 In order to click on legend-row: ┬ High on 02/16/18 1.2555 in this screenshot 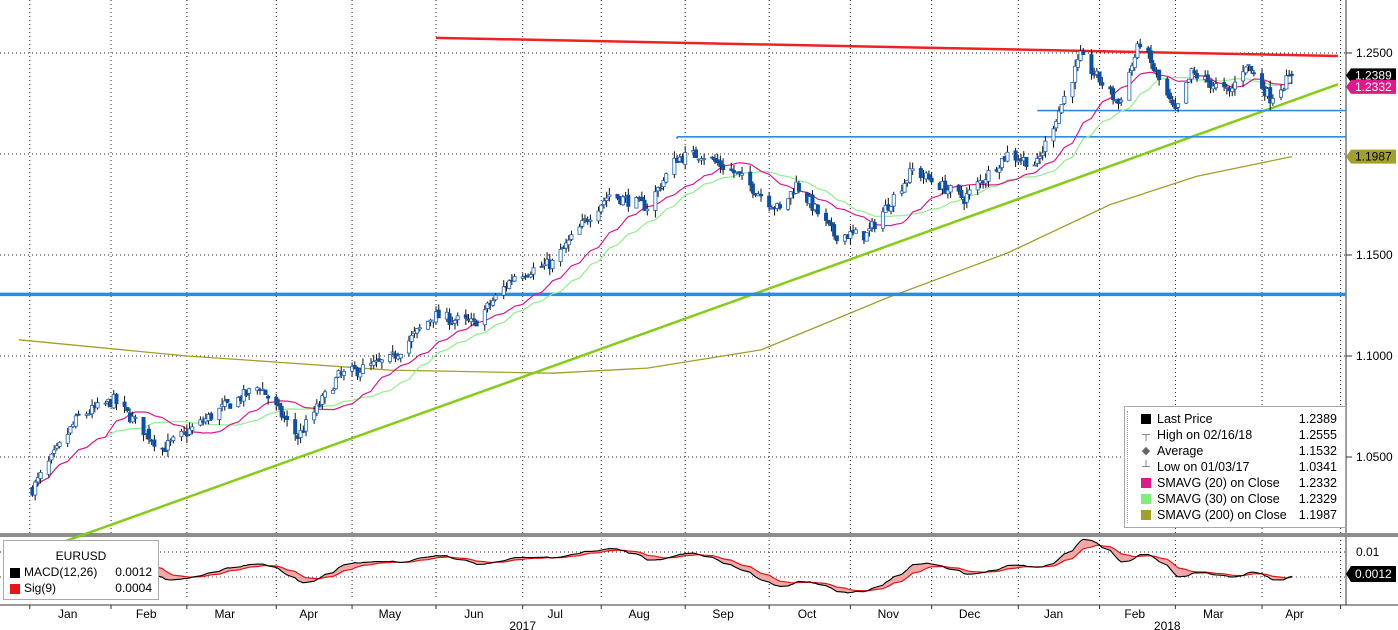, I will do `click(1236, 435)`.